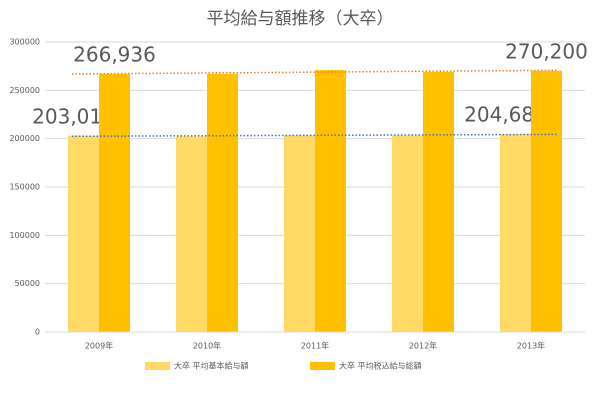 Image resolution: width=600 pixels, height=404 pixels. I want to click on y-tick-label: 250000, so click(24, 90).